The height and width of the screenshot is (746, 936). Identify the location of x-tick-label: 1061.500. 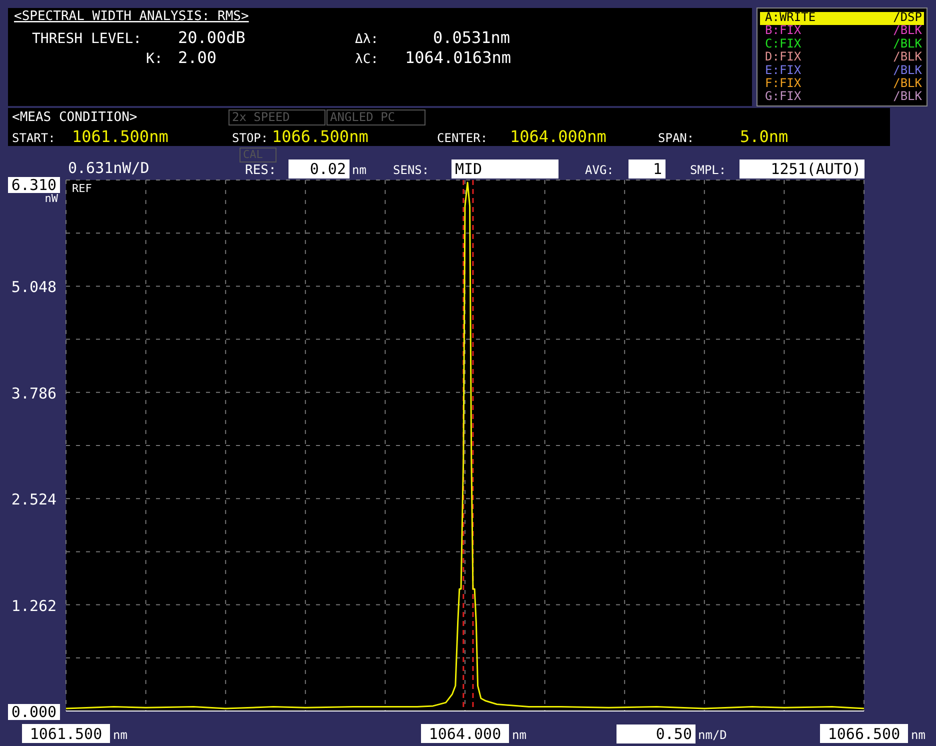
(66, 734).